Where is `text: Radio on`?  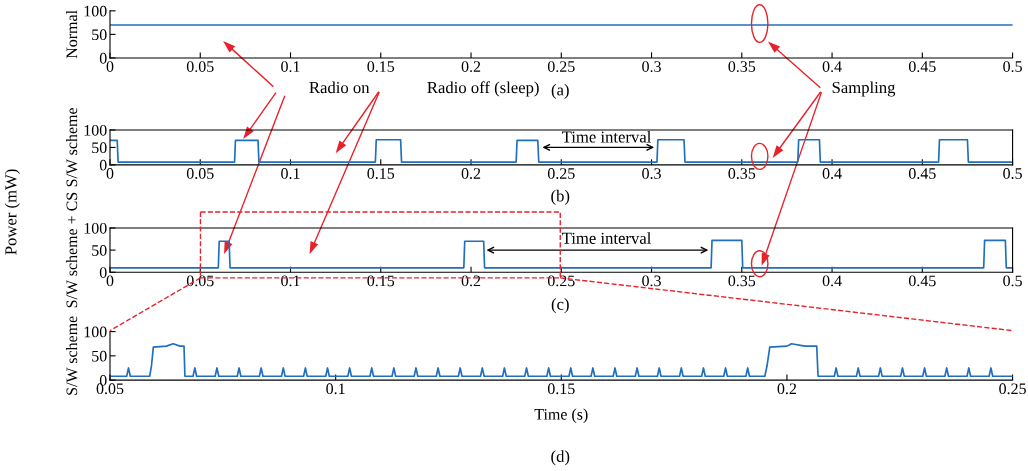 text: Radio on is located at coordinates (339, 87).